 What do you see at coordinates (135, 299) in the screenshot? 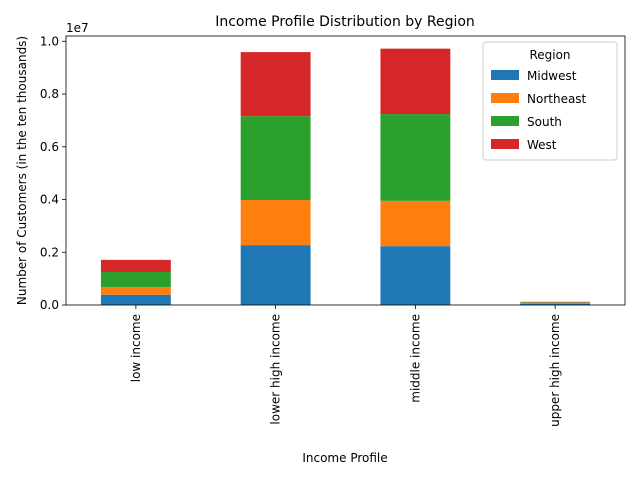
I see `bar-midwest-low-income` at bounding box center [135, 299].